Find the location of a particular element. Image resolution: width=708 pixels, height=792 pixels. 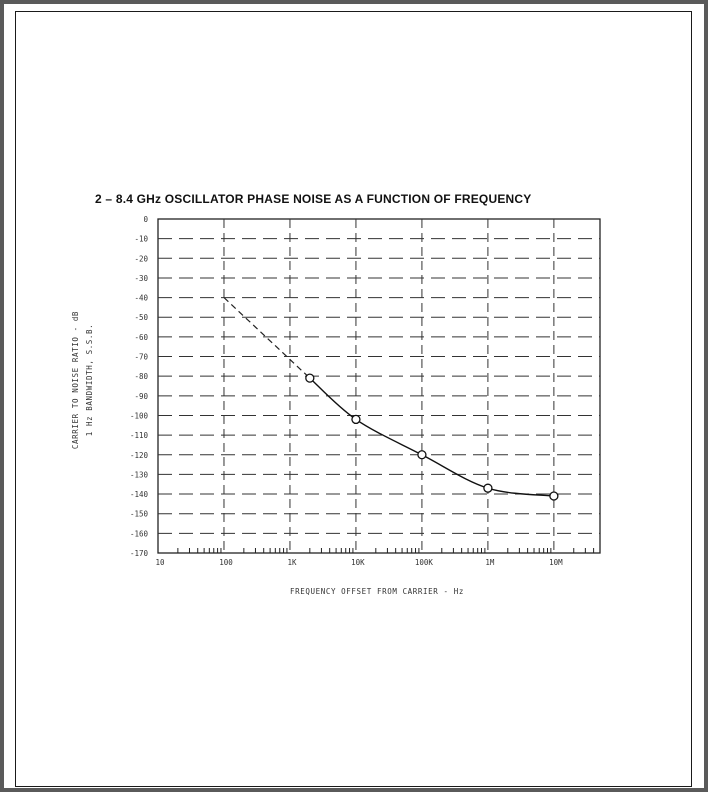

x-tick-label: 1K is located at coordinates (292, 562).